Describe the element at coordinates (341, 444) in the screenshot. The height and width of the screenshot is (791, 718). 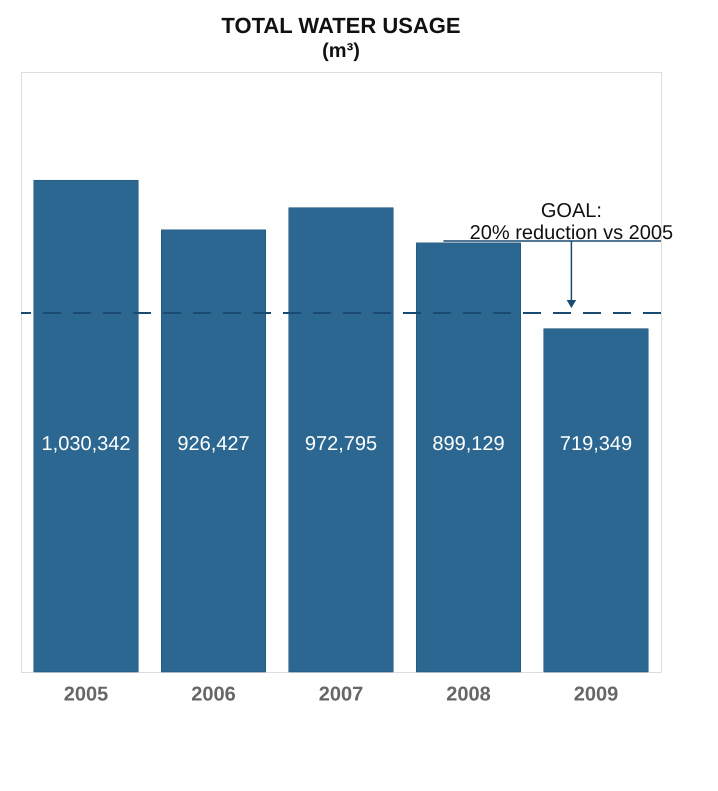
I see `data-label: 972,795` at that location.